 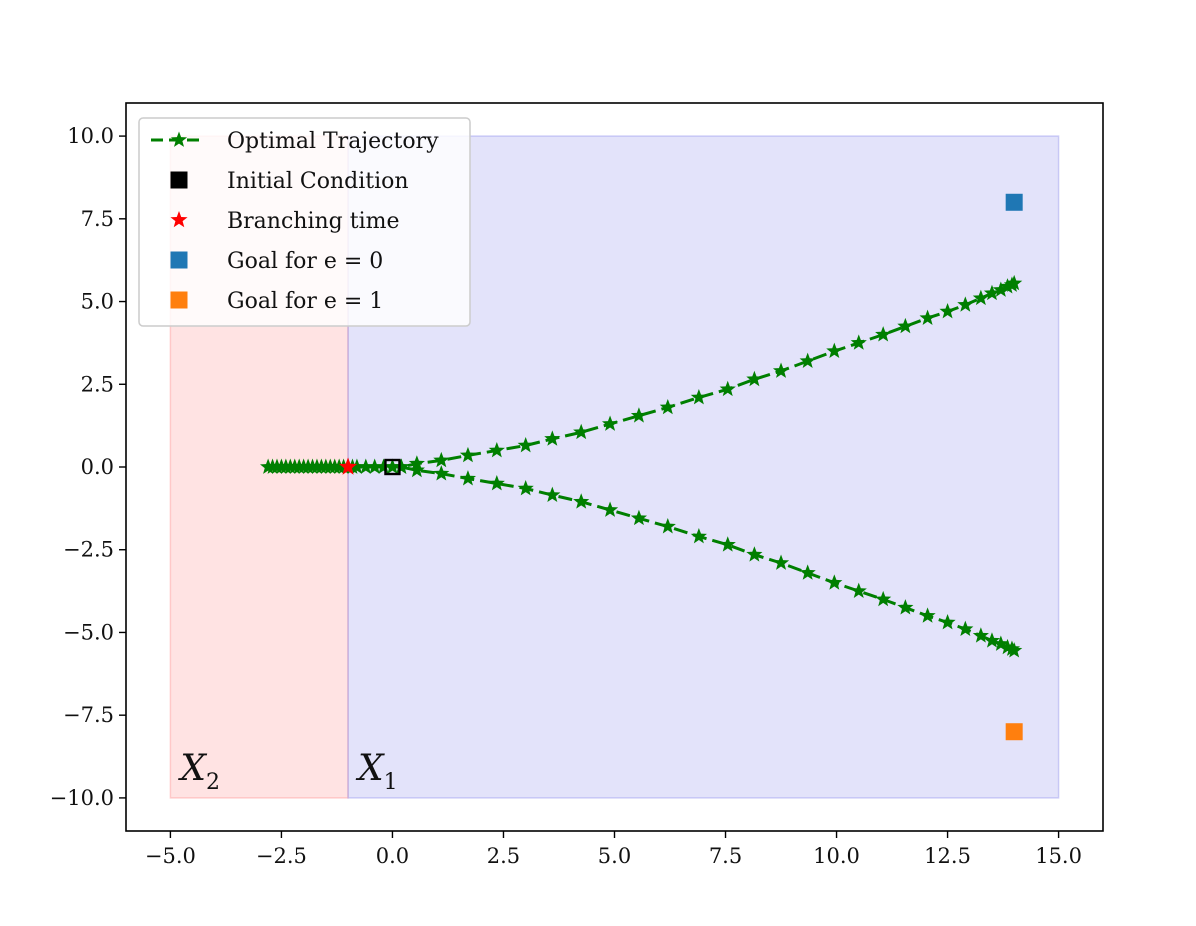 I want to click on x-tick-label: 15.0, so click(x=1058, y=856).